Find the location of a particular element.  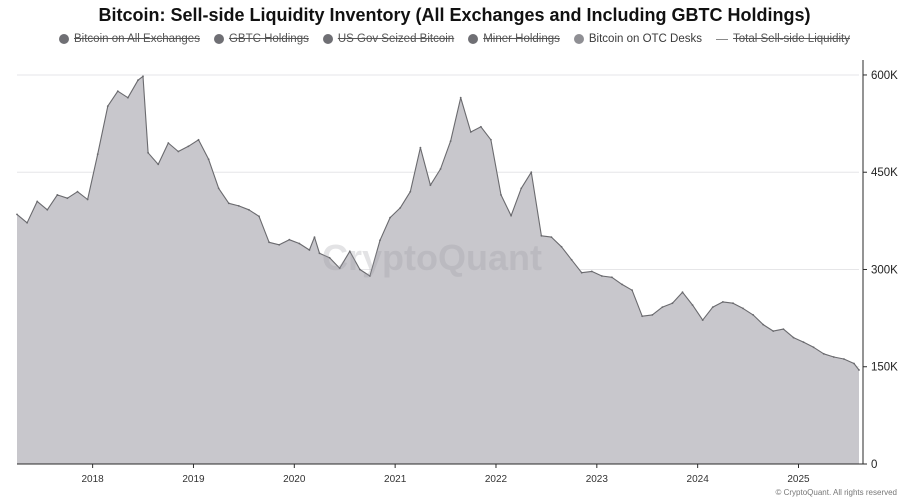

legend-item: Miner Holdings is located at coordinates (514, 39).